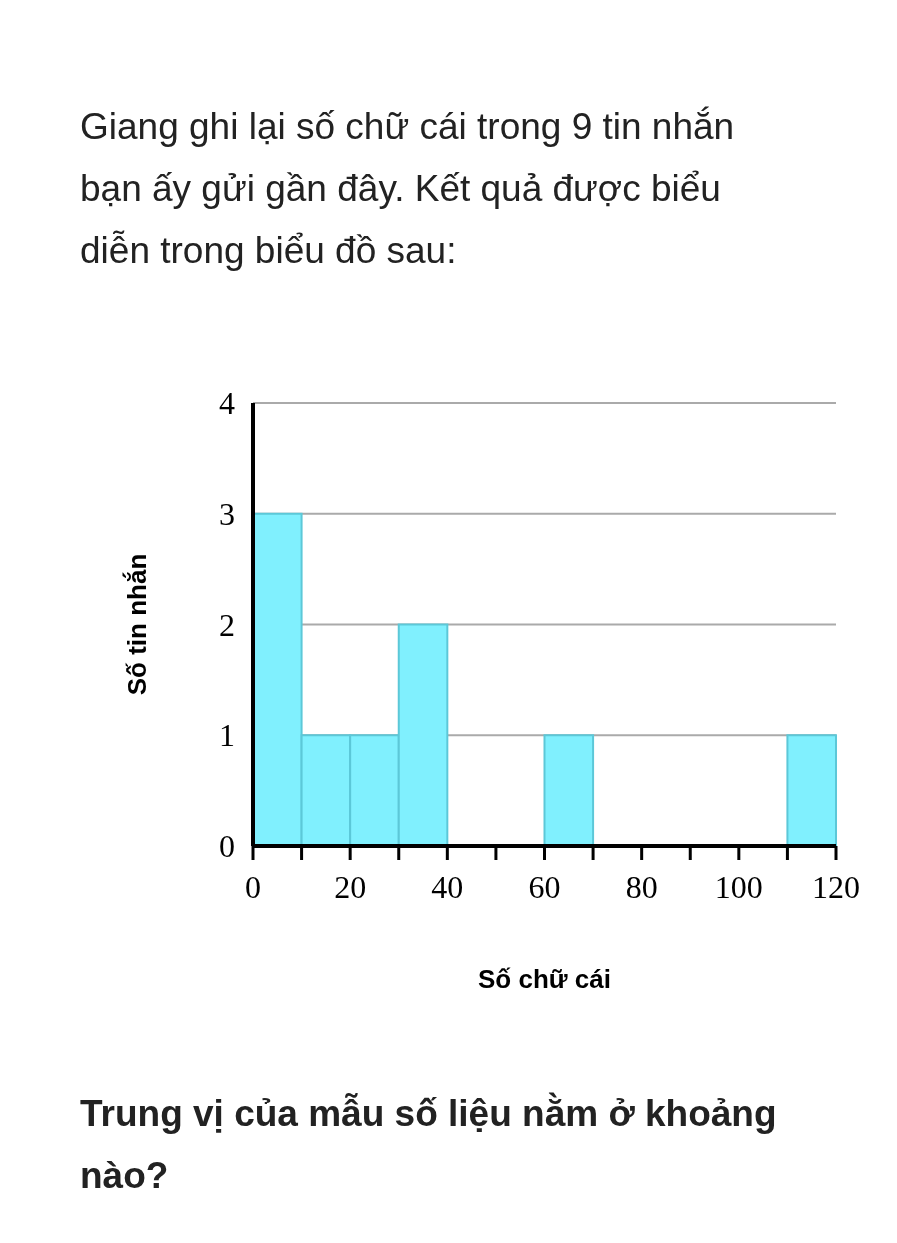 The image size is (897, 1243). I want to click on y-tick-label: 0, so click(227, 846).